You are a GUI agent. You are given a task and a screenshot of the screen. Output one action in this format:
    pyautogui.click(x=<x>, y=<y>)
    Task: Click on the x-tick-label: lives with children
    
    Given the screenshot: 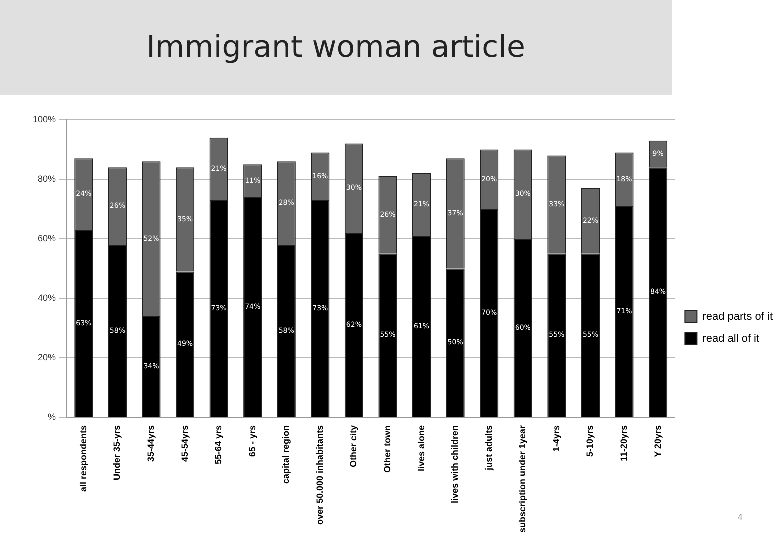 What is the action you would take?
    pyautogui.click(x=455, y=464)
    